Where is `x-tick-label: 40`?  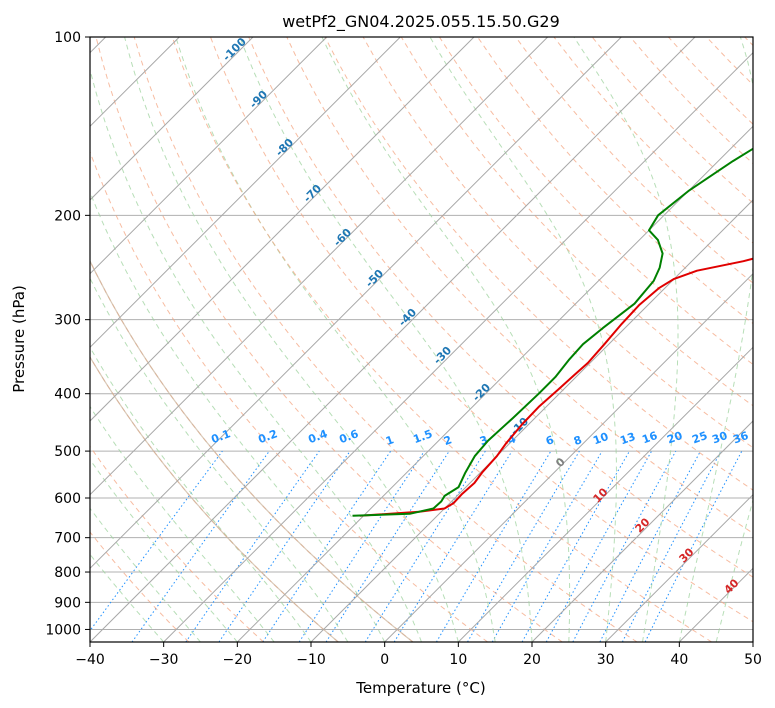 x-tick-label: 40 is located at coordinates (679, 660).